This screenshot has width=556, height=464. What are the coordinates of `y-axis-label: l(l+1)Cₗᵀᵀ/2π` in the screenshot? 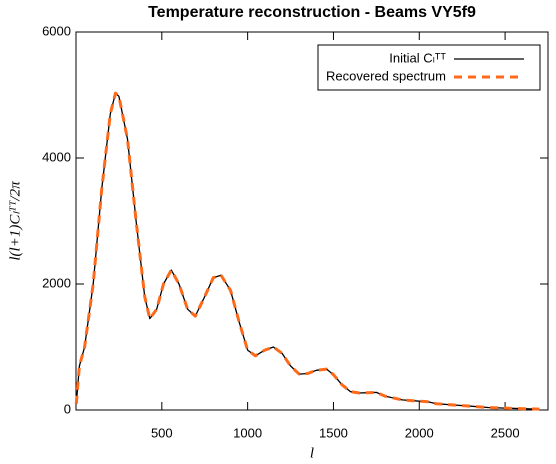 It's located at (15, 221).